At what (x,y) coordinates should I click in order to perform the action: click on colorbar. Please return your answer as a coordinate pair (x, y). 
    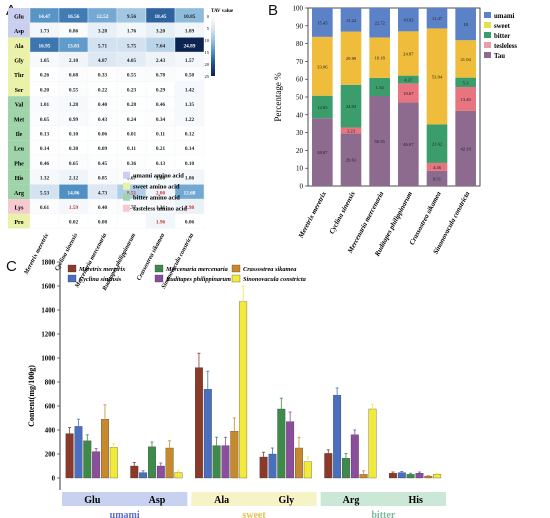
    Looking at the image, I should click on (213, 46).